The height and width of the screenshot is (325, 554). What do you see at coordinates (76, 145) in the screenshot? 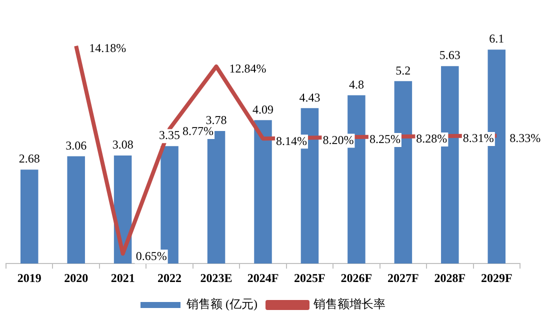
I see `data-label: 3.06` at bounding box center [76, 145].